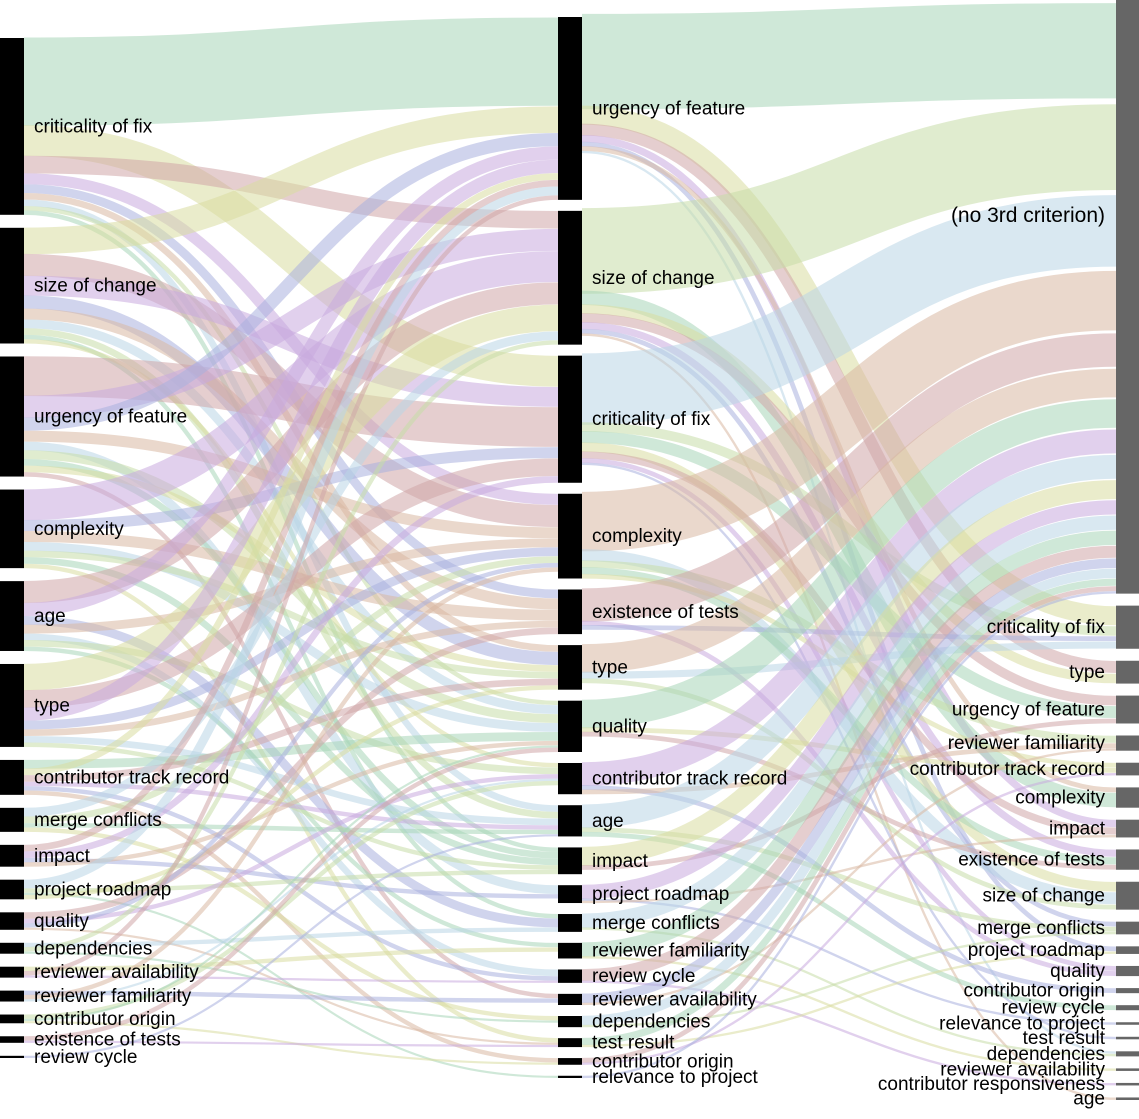 Image resolution: width=1139 pixels, height=1119 pixels. Describe the element at coordinates (291, 730) in the screenshot. I see `first-second-flow-contributor-track-record-to-type` at that location.